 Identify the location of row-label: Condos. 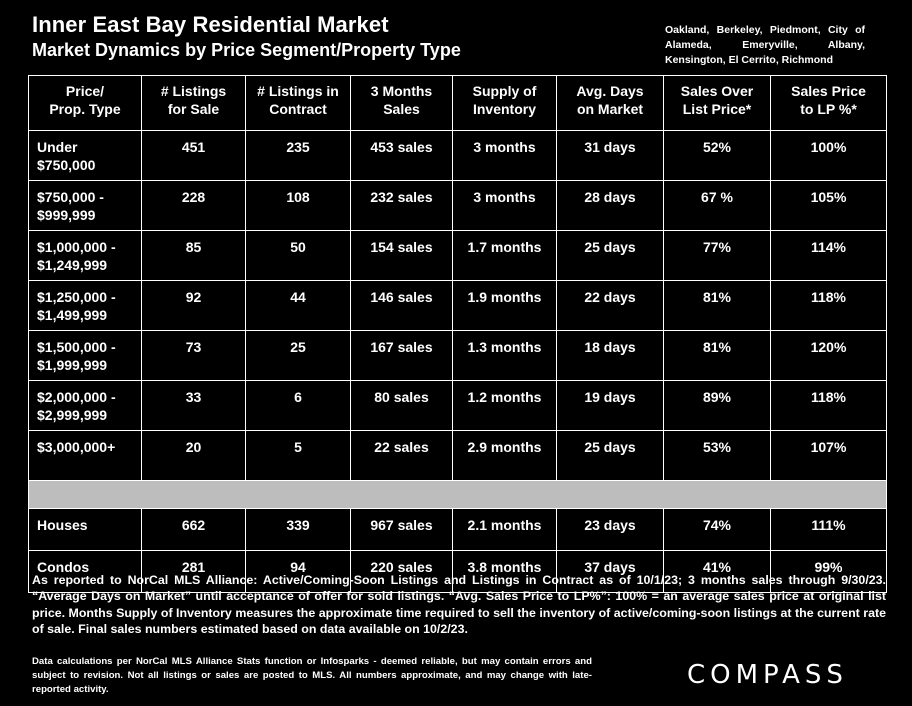
(85, 571).